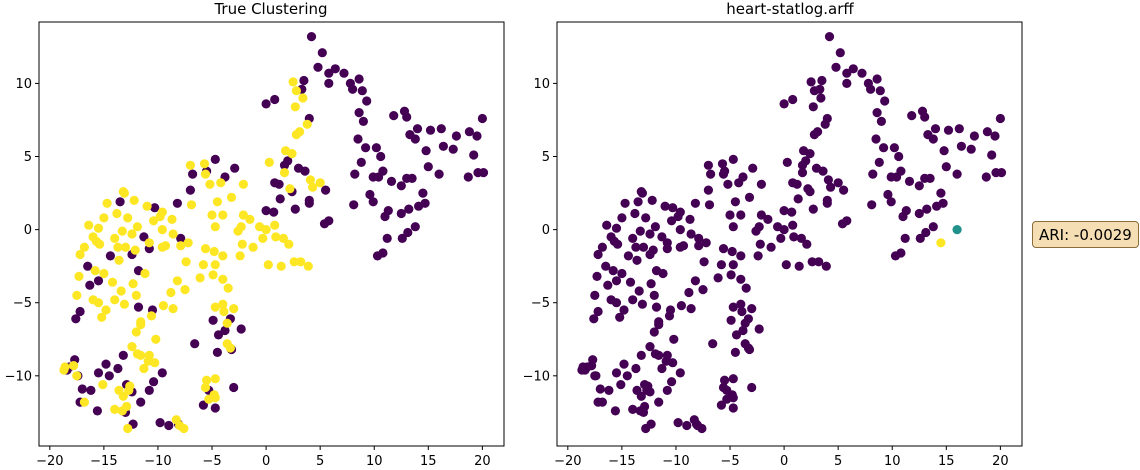  Describe the element at coordinates (23, 84) in the screenshot. I see `y-tick-label: 10` at that location.